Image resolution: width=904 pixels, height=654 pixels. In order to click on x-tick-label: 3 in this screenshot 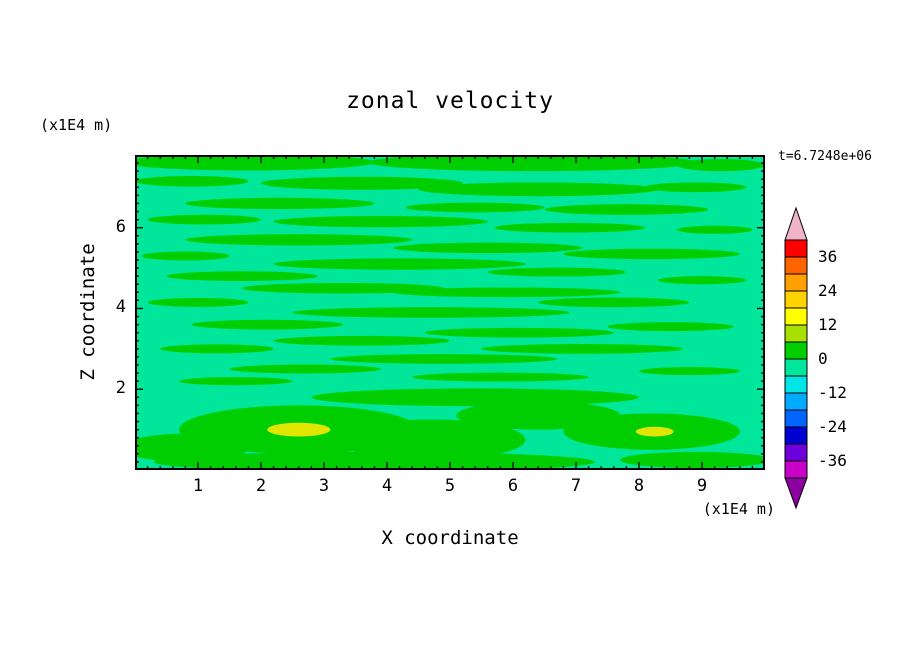, I will do `click(324, 486)`.